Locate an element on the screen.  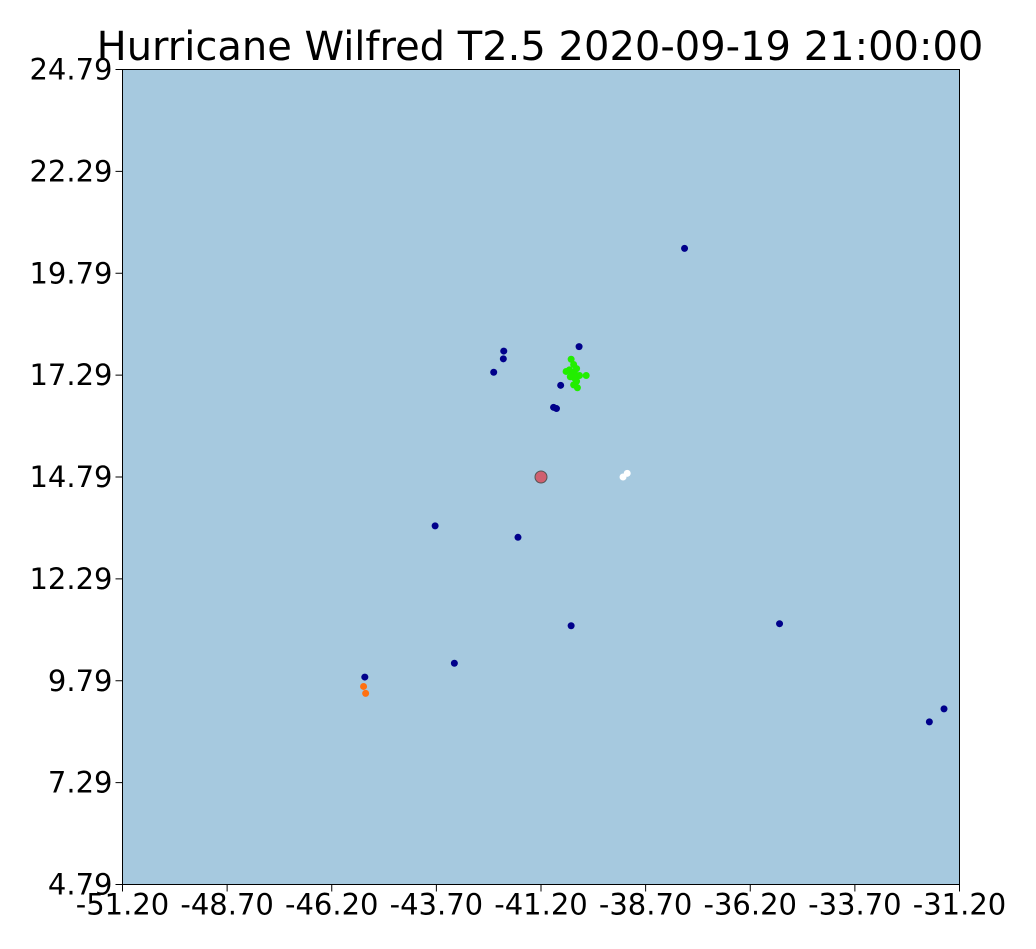
x-tick-label: -38.70 is located at coordinates (646, 905).